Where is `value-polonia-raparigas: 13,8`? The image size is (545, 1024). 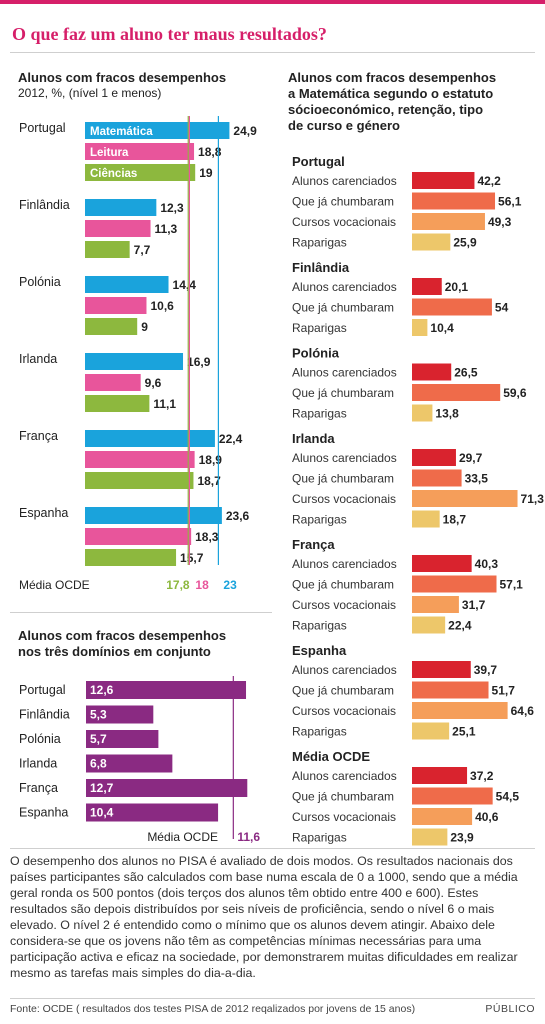 value-polonia-raparigas: 13,8 is located at coordinates (447, 414).